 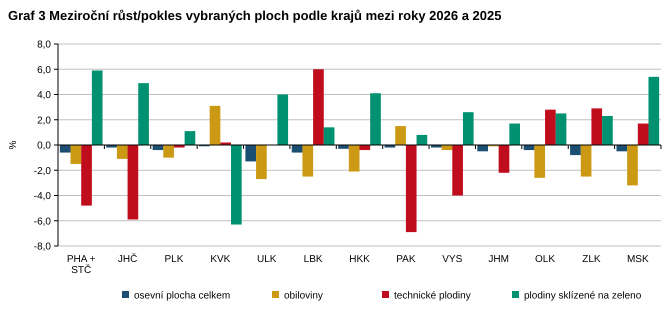 What do you see at coordinates (452, 259) in the screenshot?
I see `x-tick-label: VYS` at bounding box center [452, 259].